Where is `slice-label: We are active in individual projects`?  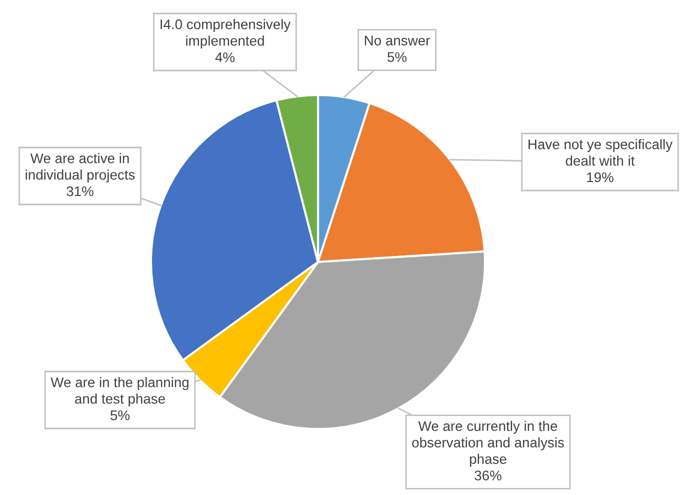 slice-label: We are active in individual projects is located at coordinates (80, 167).